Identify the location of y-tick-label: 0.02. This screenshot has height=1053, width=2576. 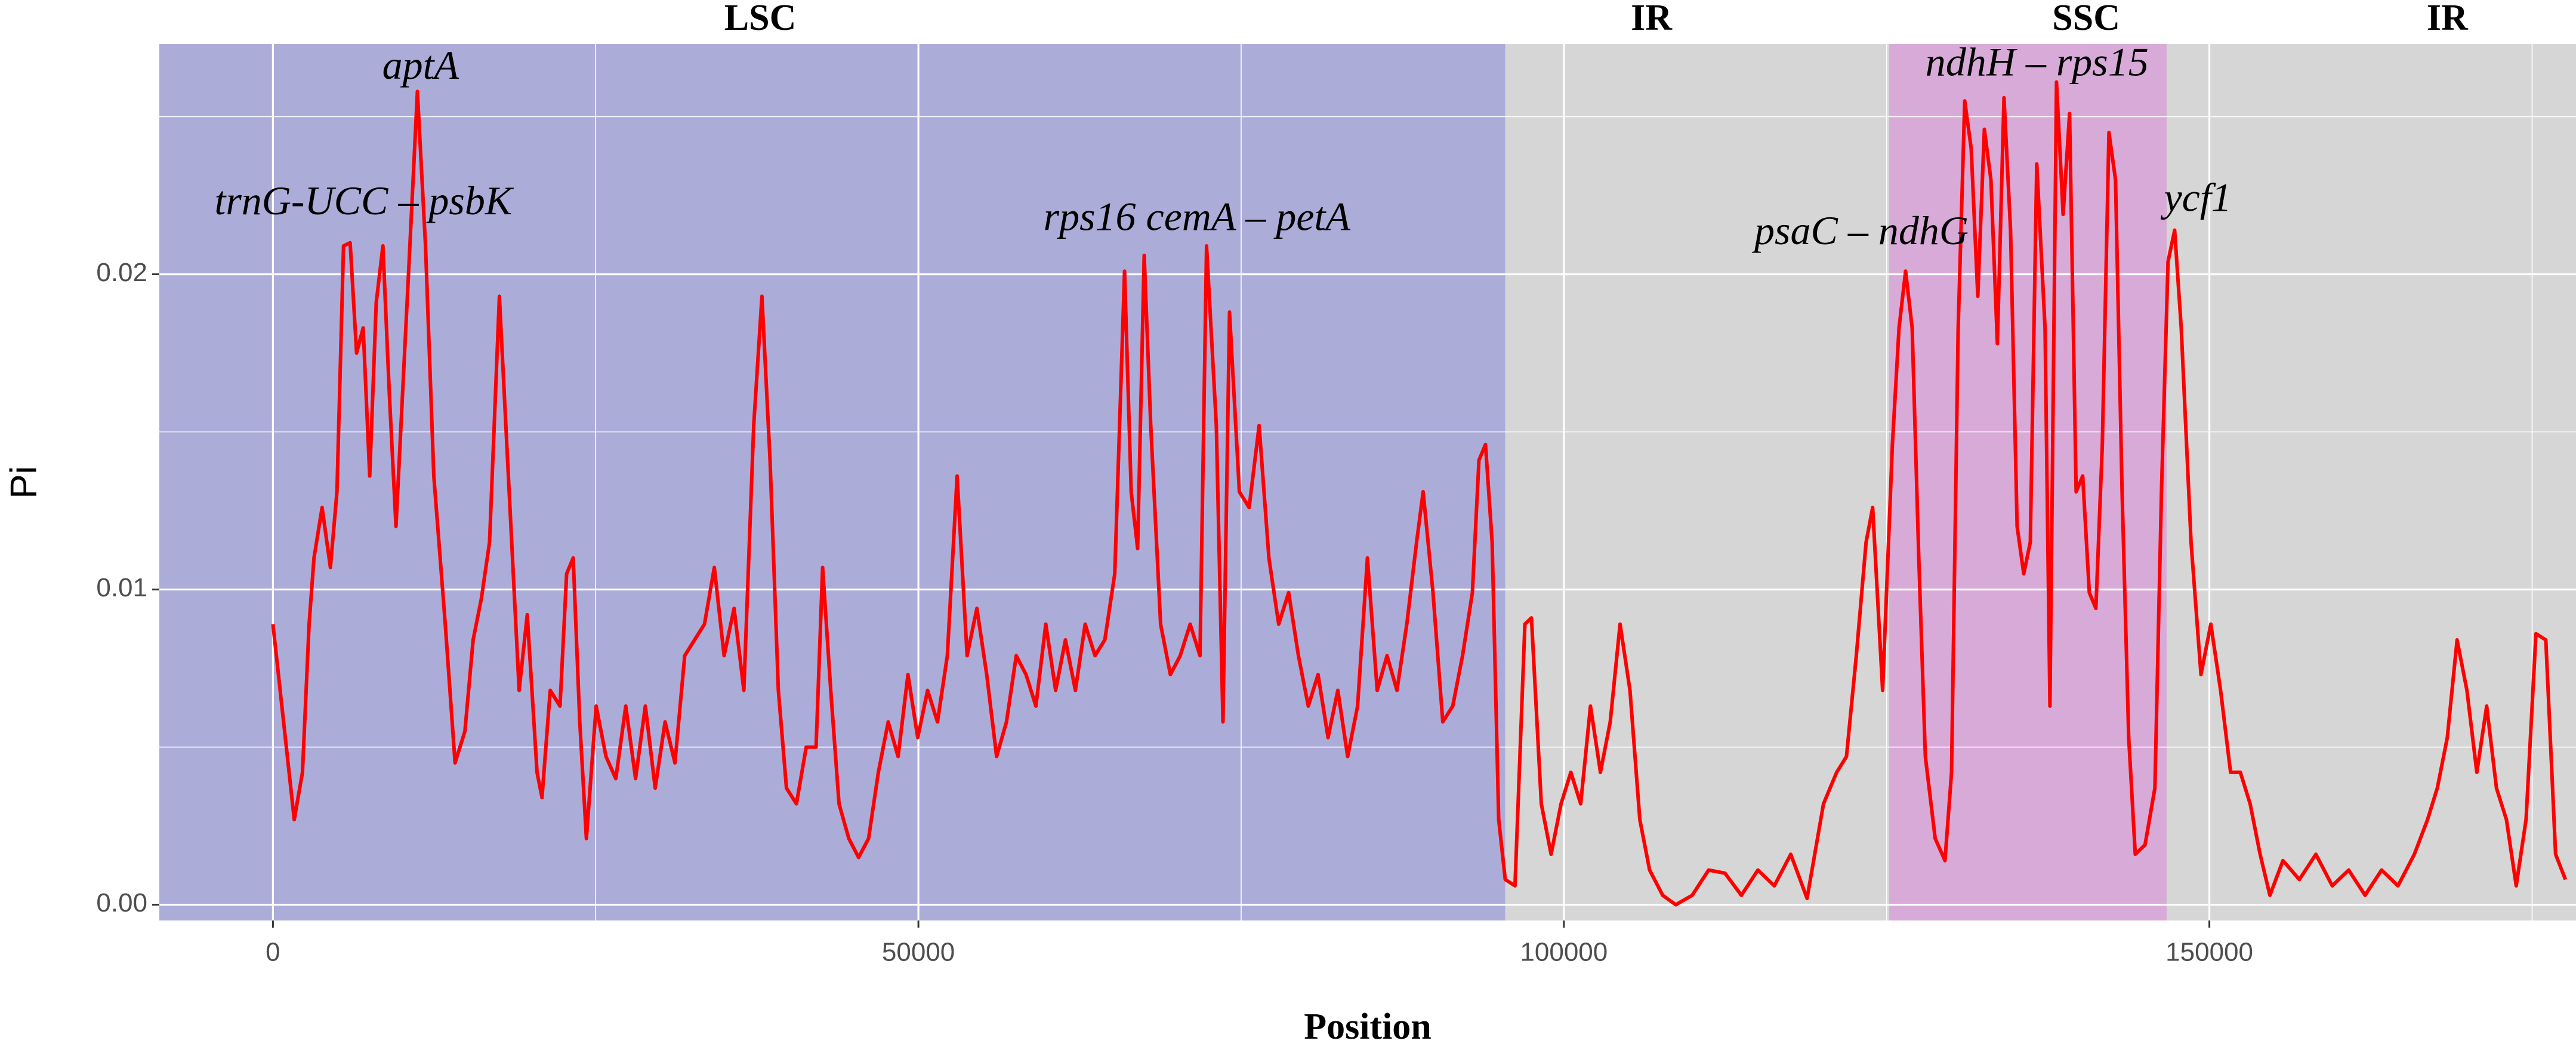
(122, 272).